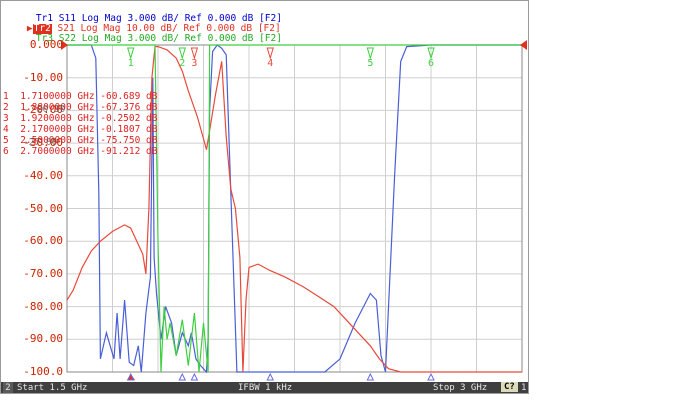  Describe the element at coordinates (270, 38) in the screenshot. I see `trace-3-tag: [F2]` at that location.